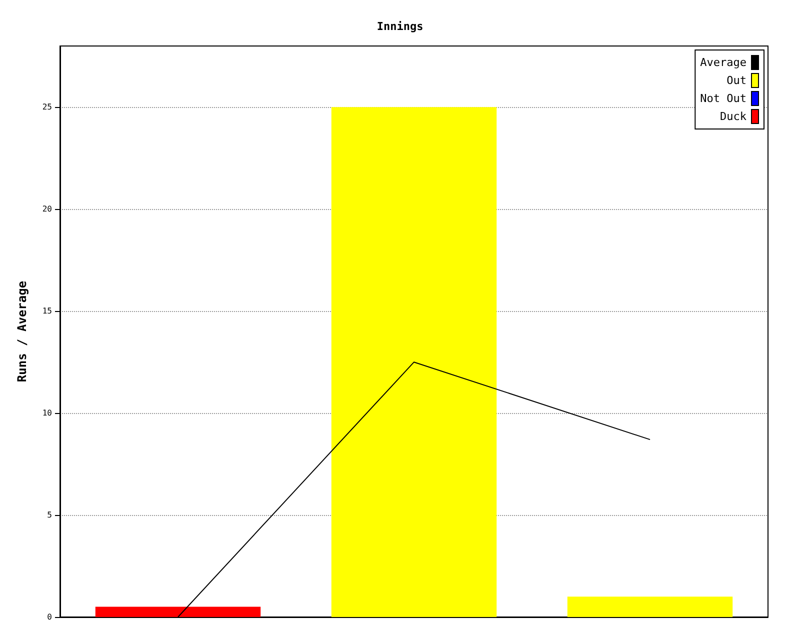  Describe the element at coordinates (49, 617) in the screenshot. I see `y-tick-label: 0` at that location.